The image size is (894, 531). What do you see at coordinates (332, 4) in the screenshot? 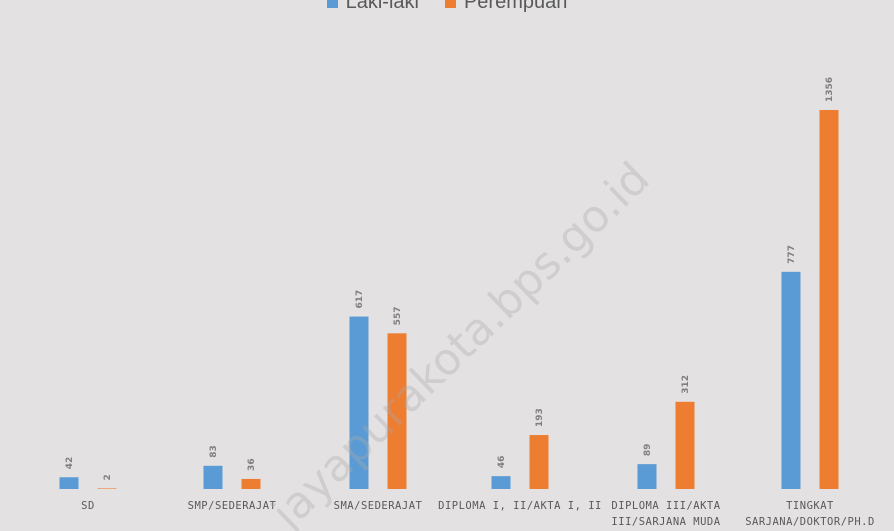
I see `legend-swatch-laki-laki` at bounding box center [332, 4].